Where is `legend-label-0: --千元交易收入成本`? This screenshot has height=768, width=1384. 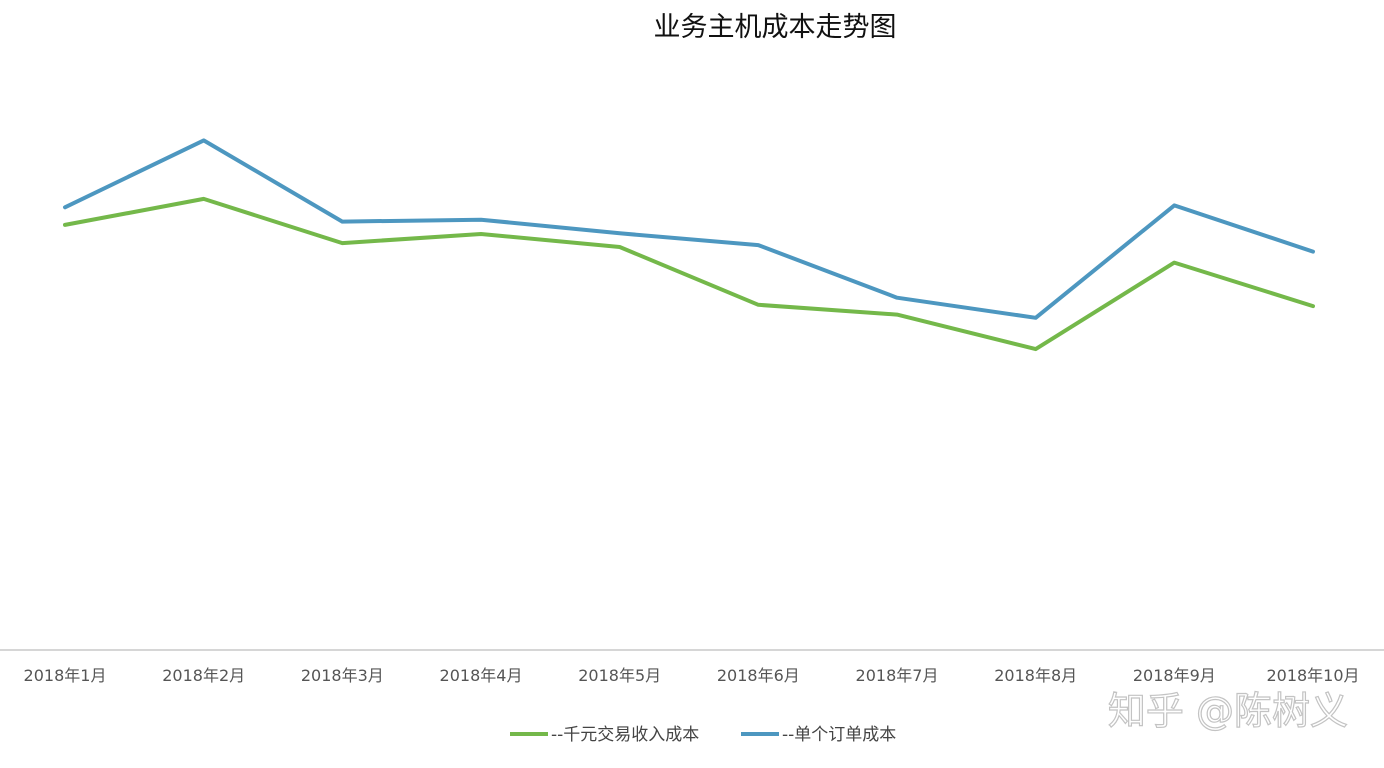 legend-label-0: --千元交易收入成本 is located at coordinates (625, 735).